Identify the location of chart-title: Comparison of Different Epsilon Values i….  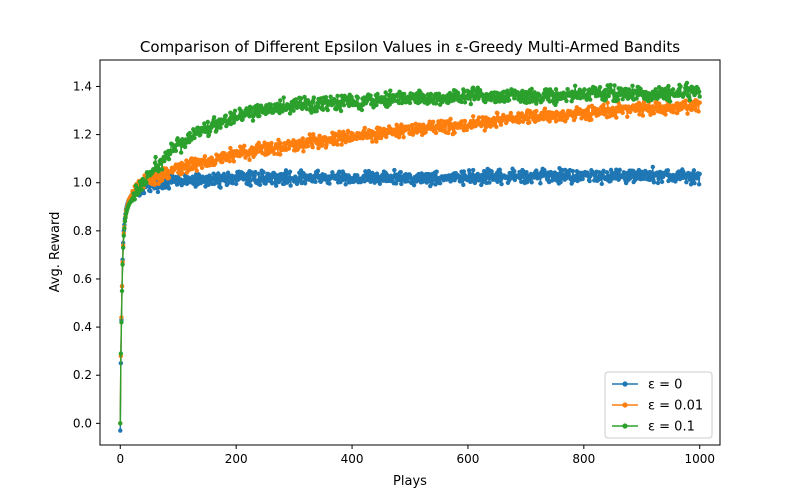
(410, 47).